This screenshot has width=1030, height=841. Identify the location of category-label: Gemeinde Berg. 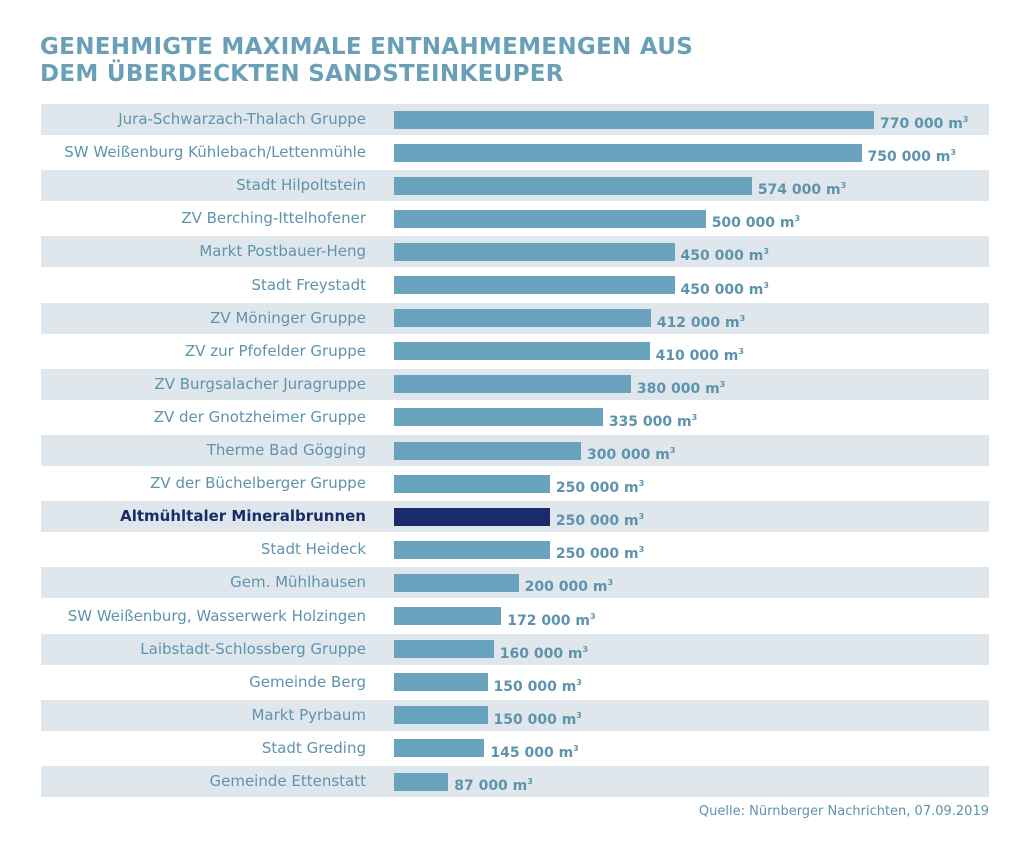
(307, 681).